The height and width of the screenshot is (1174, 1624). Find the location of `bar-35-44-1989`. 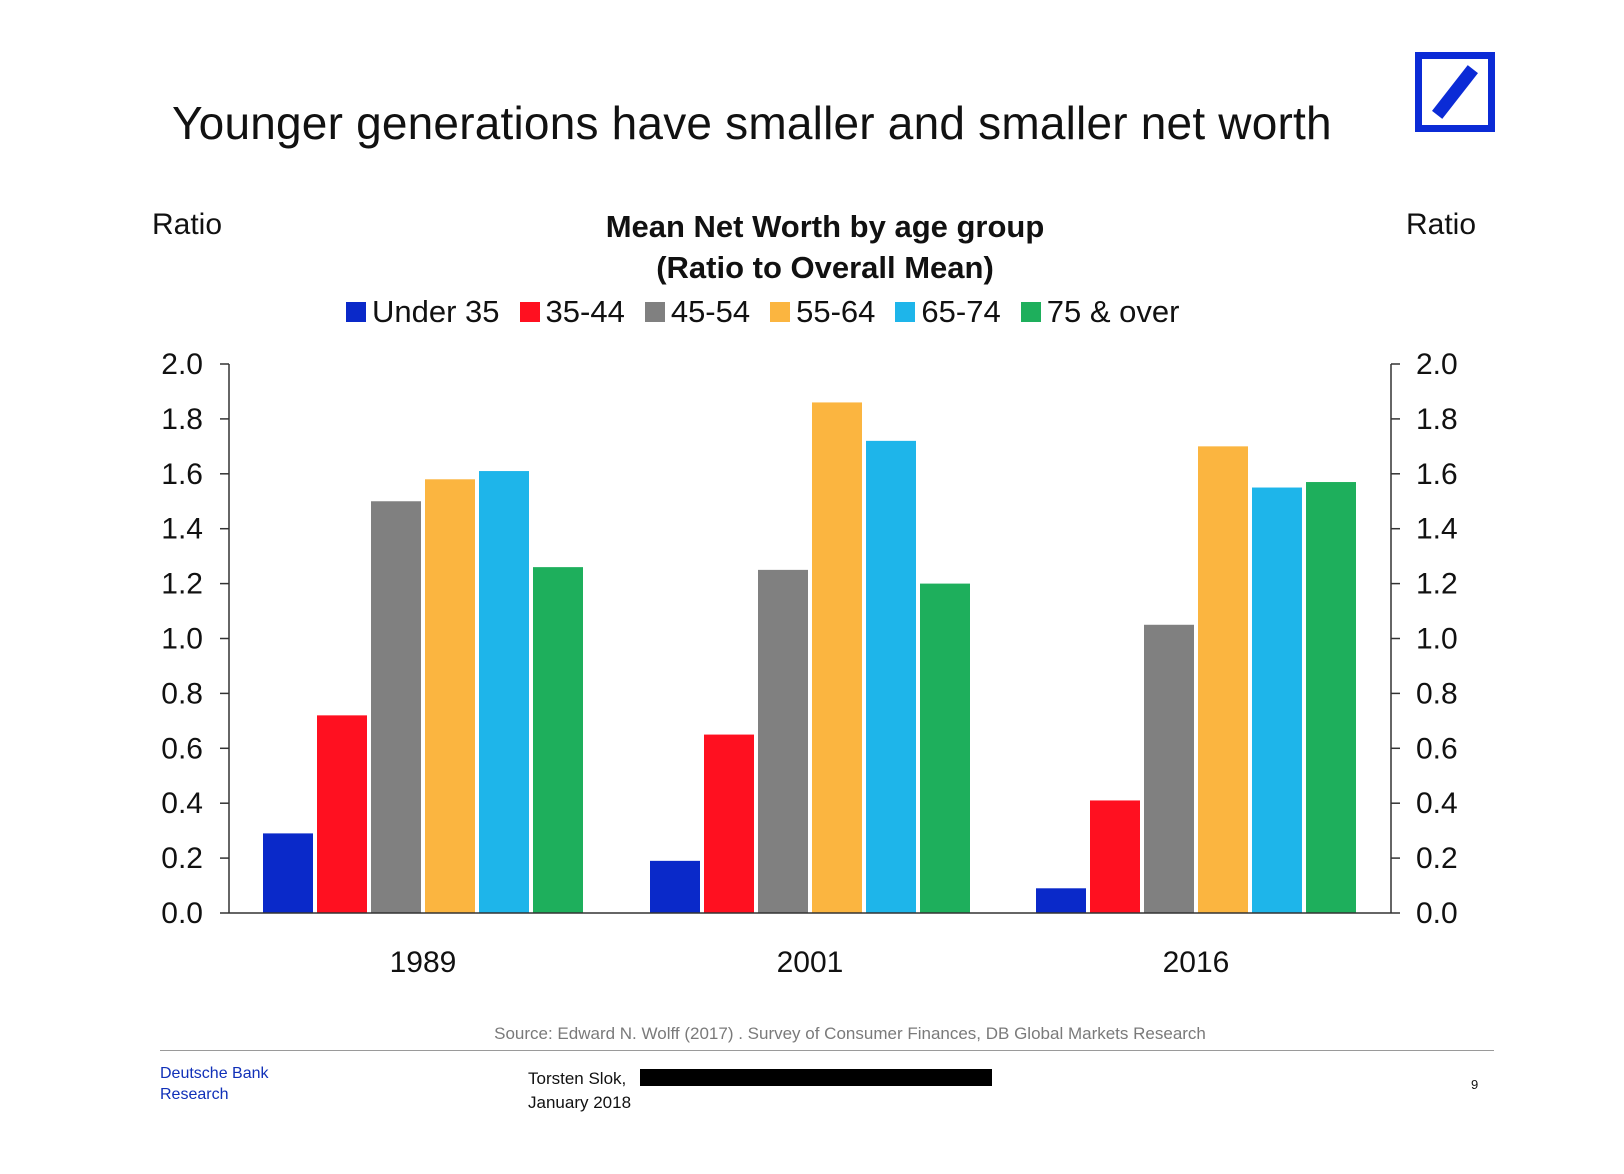

bar-35-44-1989 is located at coordinates (342, 814).